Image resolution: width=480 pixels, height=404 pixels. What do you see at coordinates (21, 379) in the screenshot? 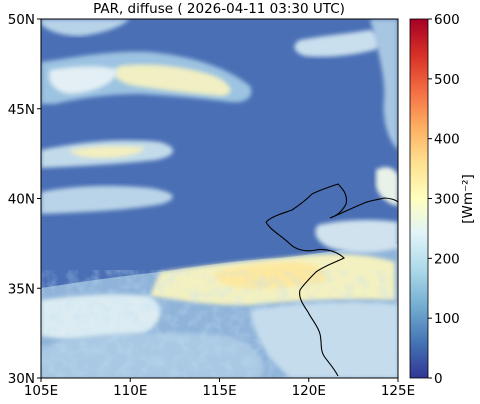
I see `y-tick-label: 30N` at bounding box center [21, 379].